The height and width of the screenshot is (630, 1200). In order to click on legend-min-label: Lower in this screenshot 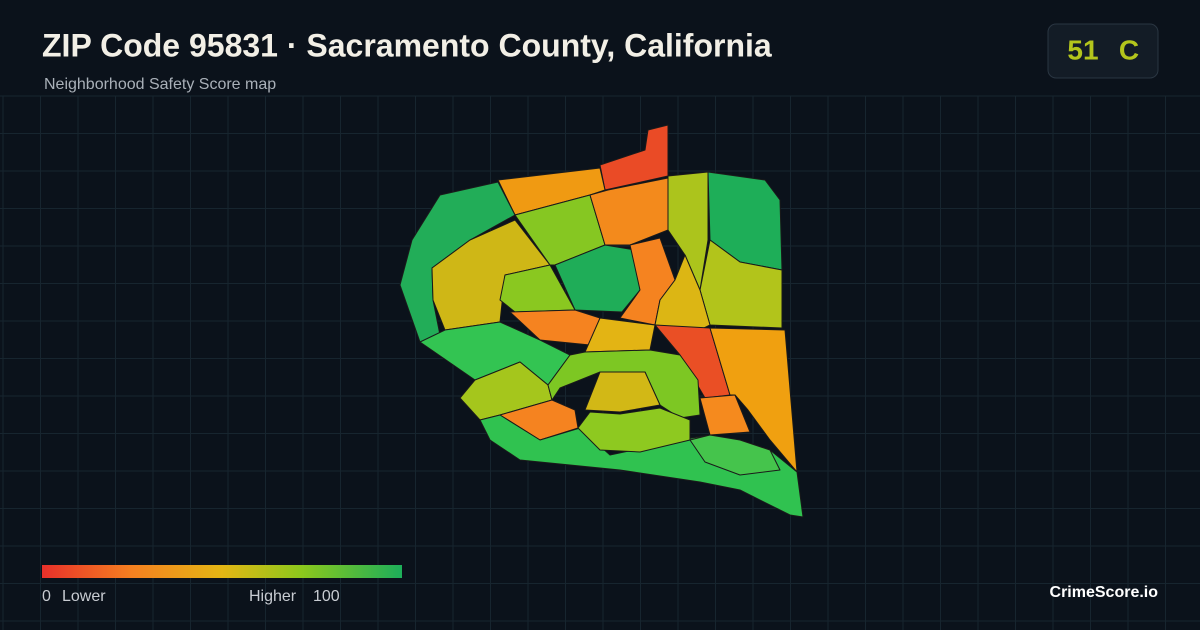, I will do `click(84, 596)`.